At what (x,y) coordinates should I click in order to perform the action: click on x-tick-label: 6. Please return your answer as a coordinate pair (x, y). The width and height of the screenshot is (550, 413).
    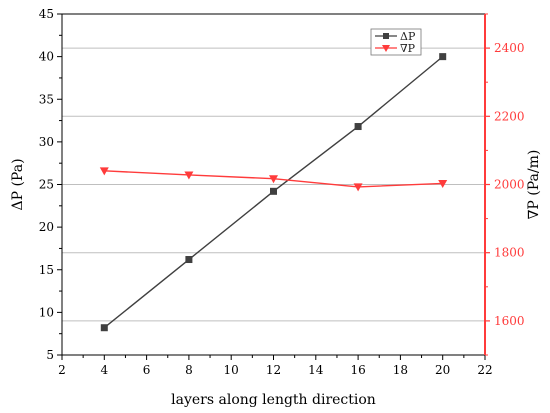
    Looking at the image, I should click on (147, 370).